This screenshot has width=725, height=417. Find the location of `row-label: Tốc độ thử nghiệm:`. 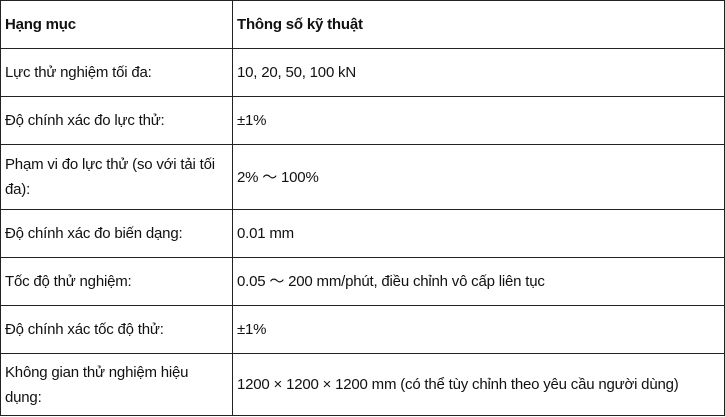

row-label: Tốc độ thử nghiệm: is located at coordinates (116, 281).